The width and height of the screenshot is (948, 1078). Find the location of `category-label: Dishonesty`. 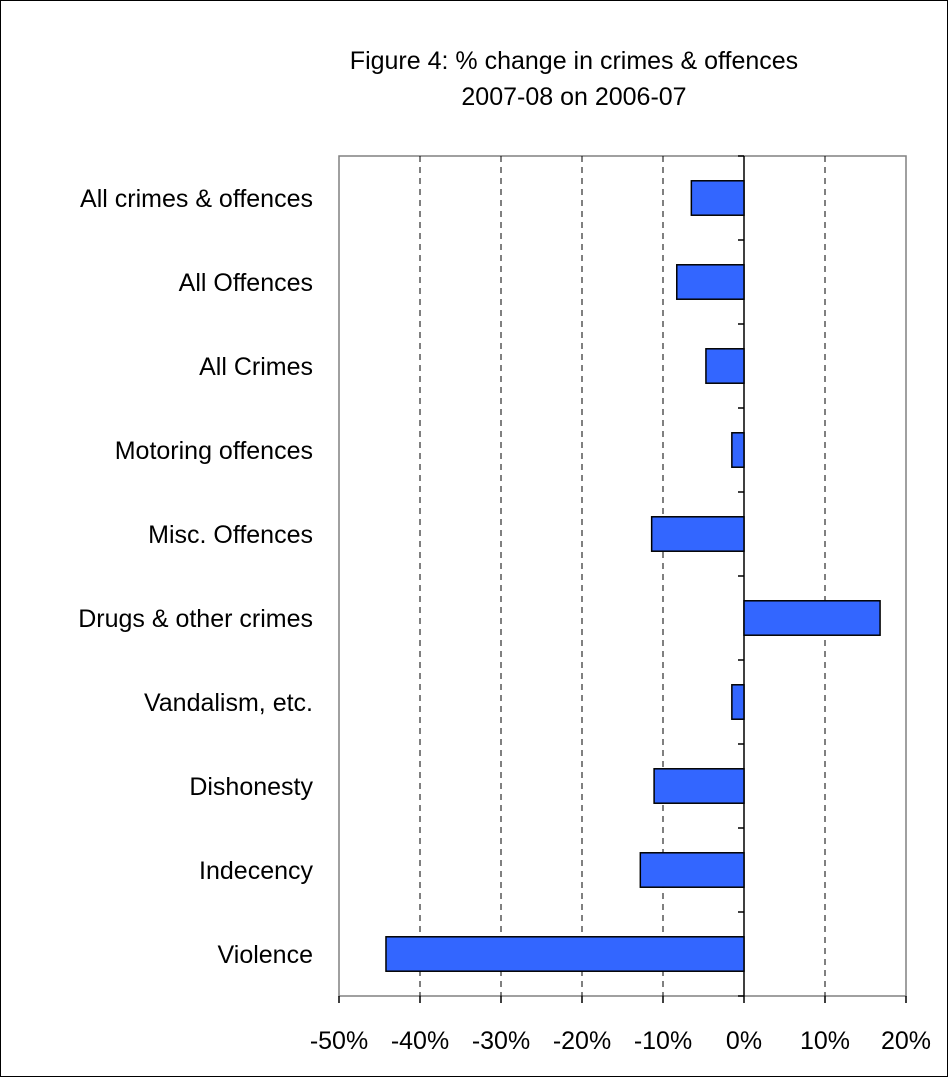

category-label: Dishonesty is located at coordinates (251, 787).